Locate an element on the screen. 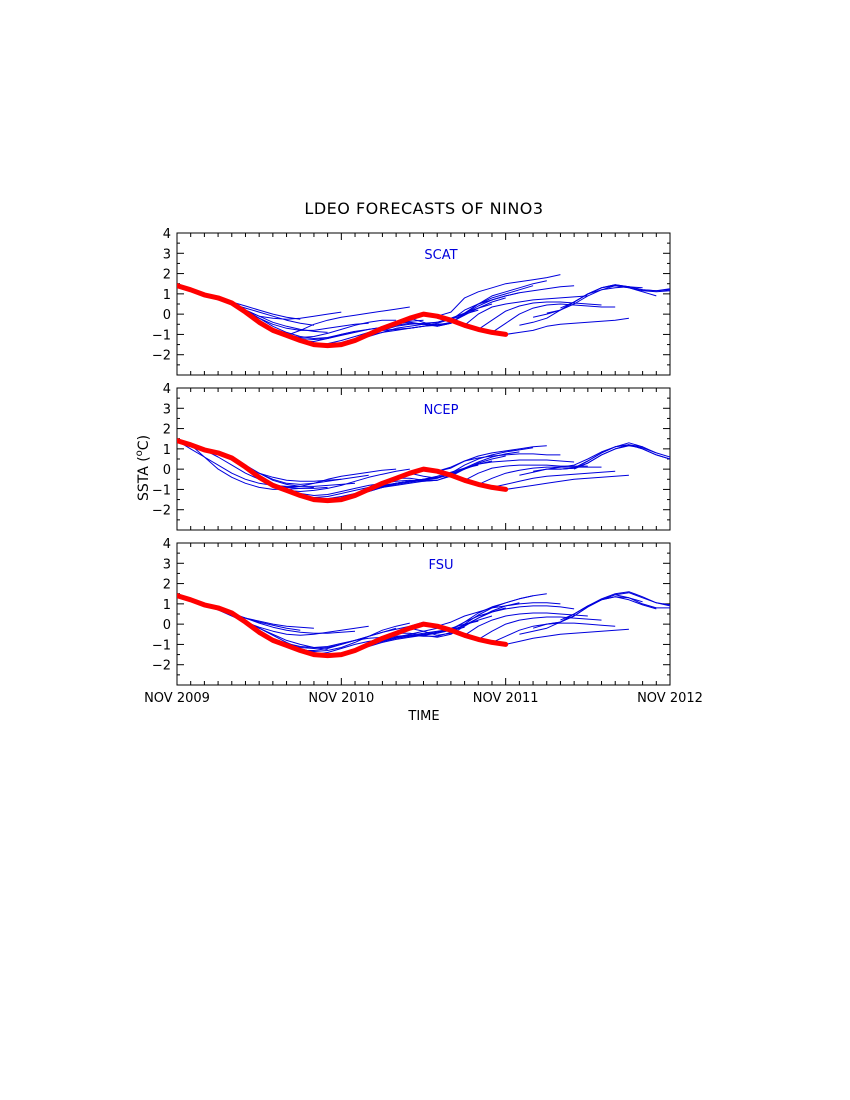 The image size is (850, 1100). panel-fsu: −2 −1 0 1 2 3 4 FSU is located at coordinates (411, 611).